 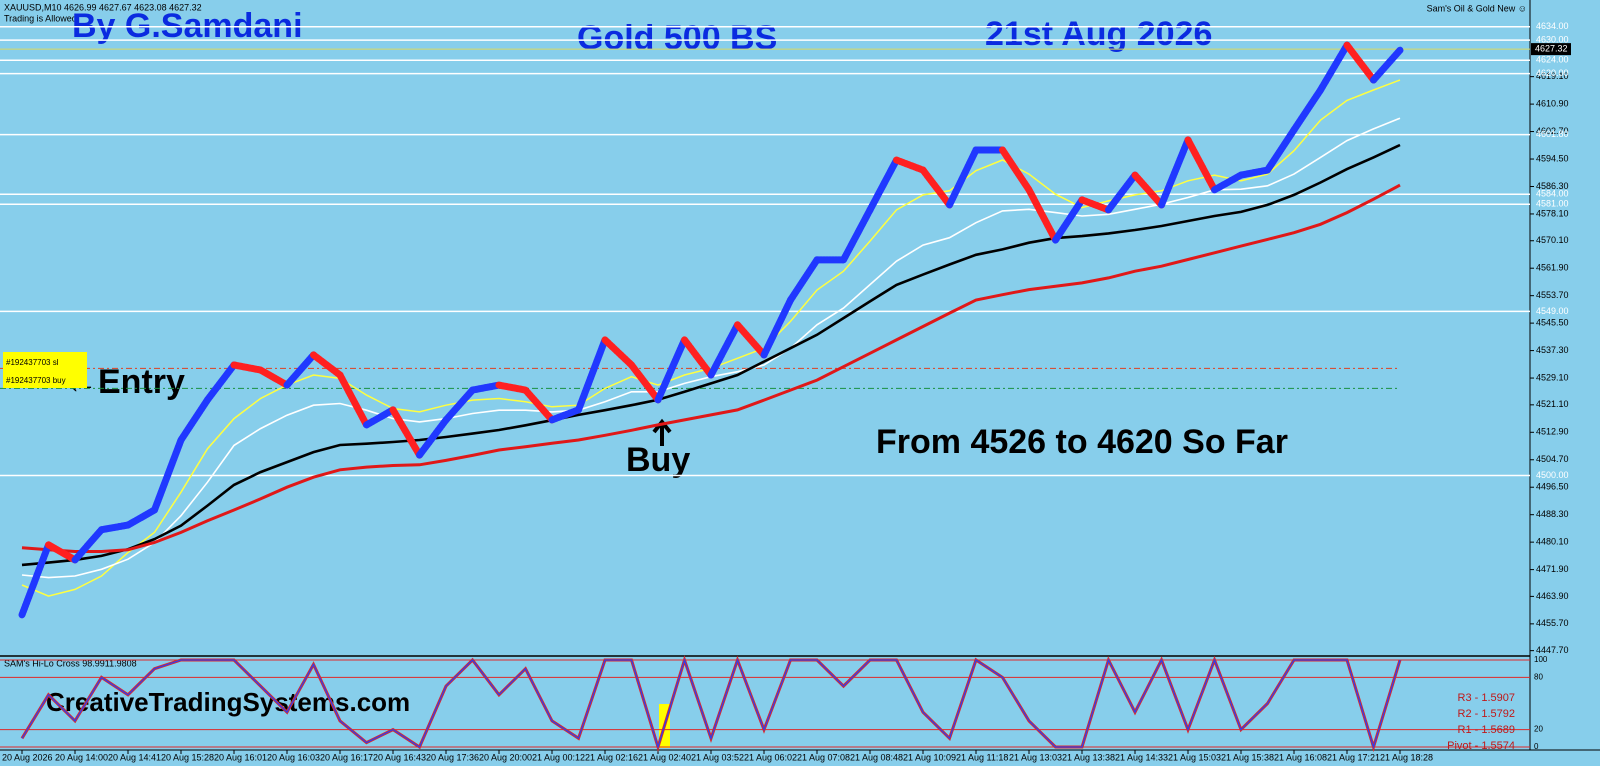 I want to click on pivot-label: R2 - 1.5792, so click(x=1486, y=714).